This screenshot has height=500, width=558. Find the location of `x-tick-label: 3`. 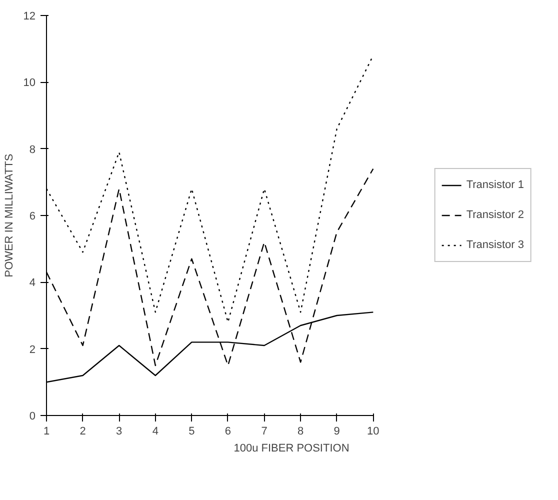

x-tick-label: 3 is located at coordinates (119, 432).